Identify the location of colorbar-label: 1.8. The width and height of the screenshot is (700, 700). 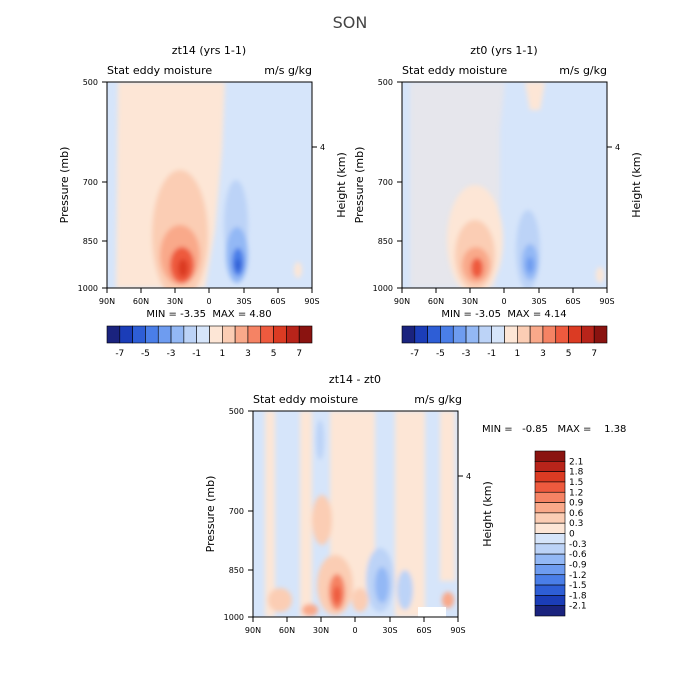
(576, 473).